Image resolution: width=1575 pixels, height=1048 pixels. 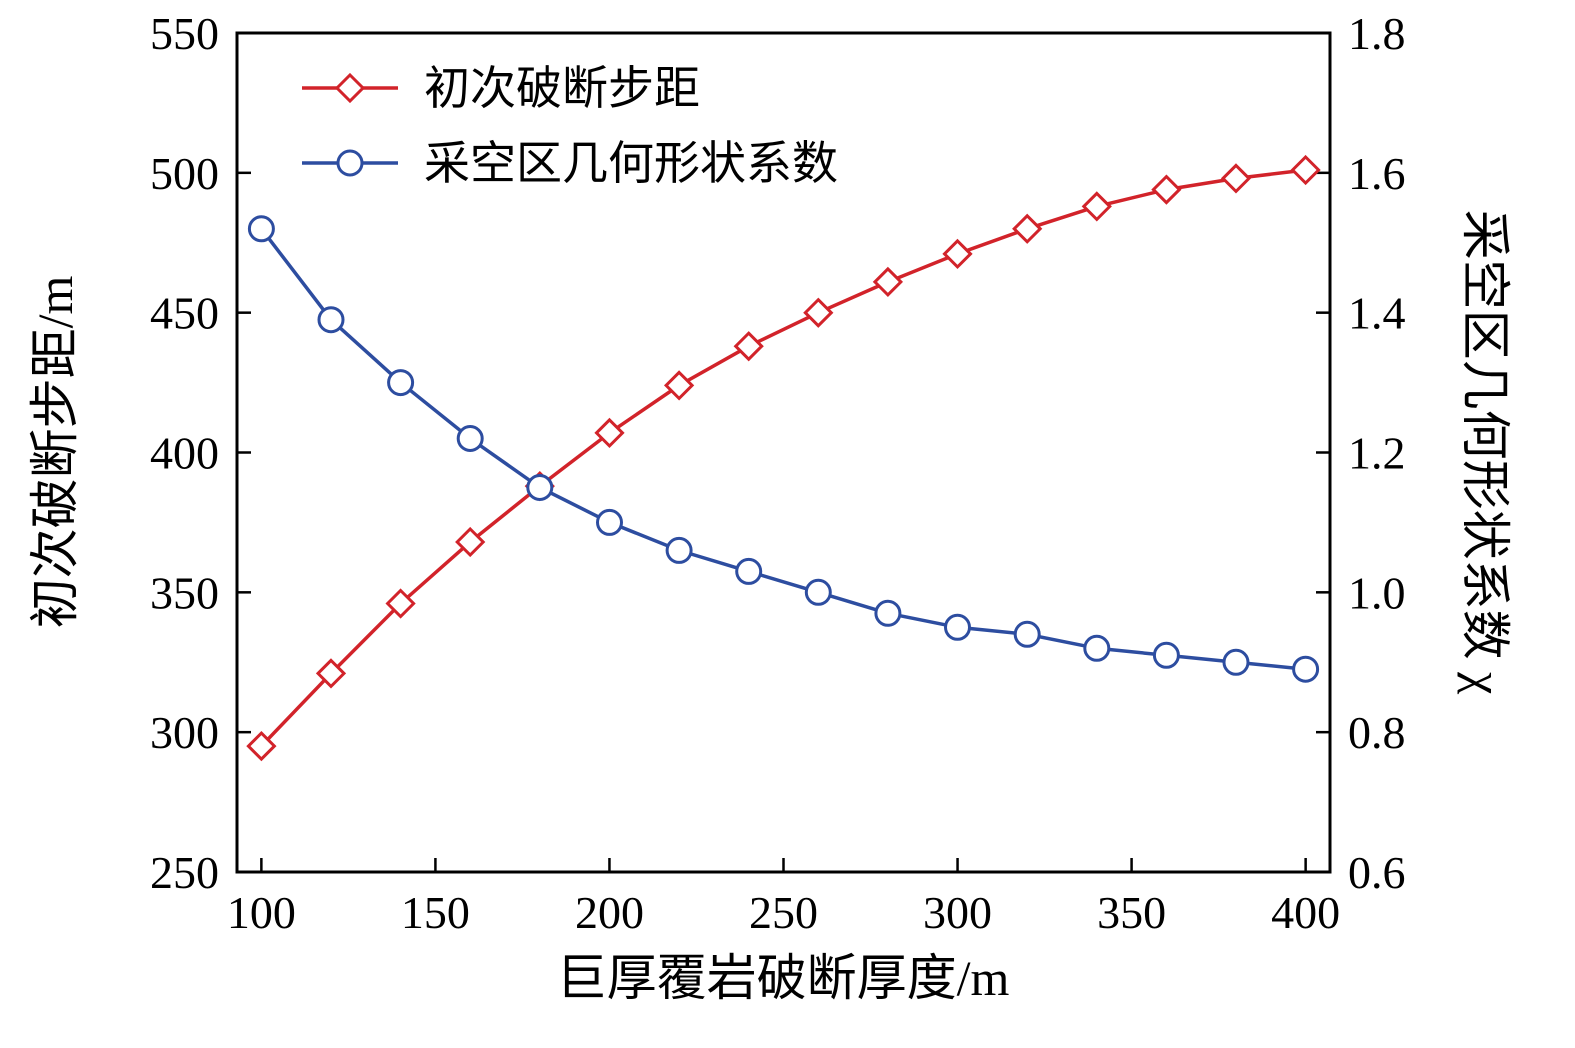 What do you see at coordinates (55, 452) in the screenshot?
I see `left-axis-title: 初次破断步距/m` at bounding box center [55, 452].